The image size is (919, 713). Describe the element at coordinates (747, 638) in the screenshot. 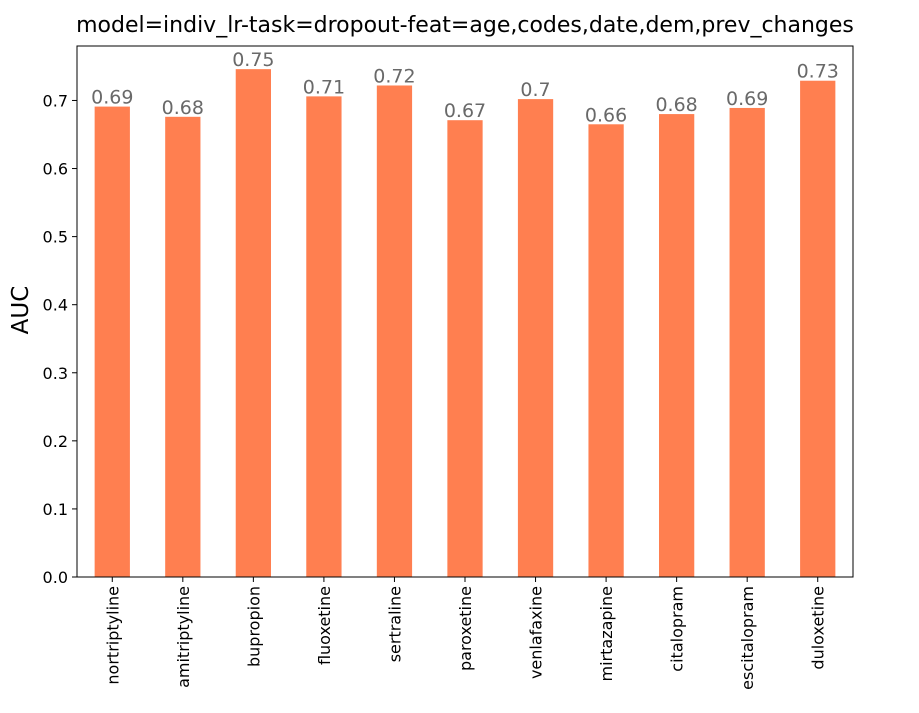

I see `x-tick-label-escitalopram: escitalopram` at that location.